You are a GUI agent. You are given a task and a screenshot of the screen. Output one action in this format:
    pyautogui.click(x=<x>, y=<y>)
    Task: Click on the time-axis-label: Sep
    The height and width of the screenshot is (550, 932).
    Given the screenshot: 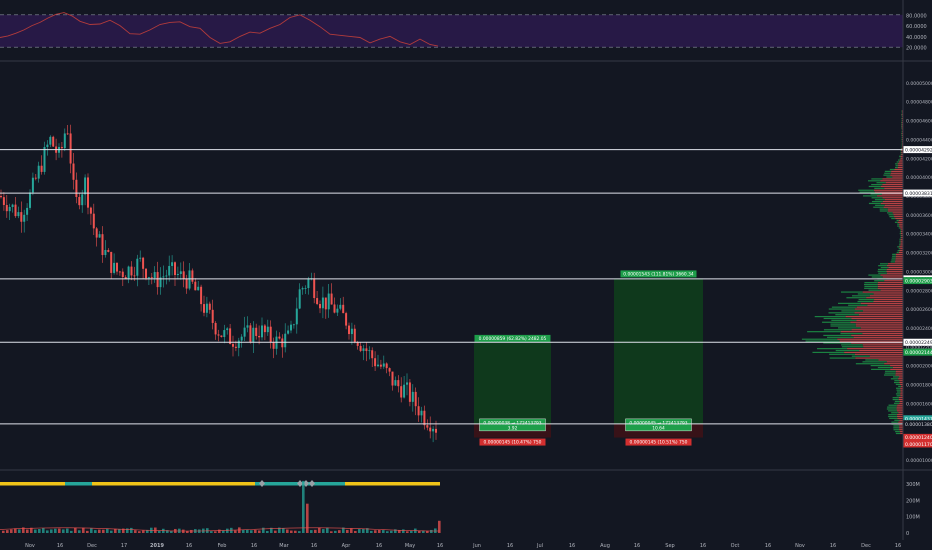 What is the action you would take?
    pyautogui.click(x=669, y=546)
    